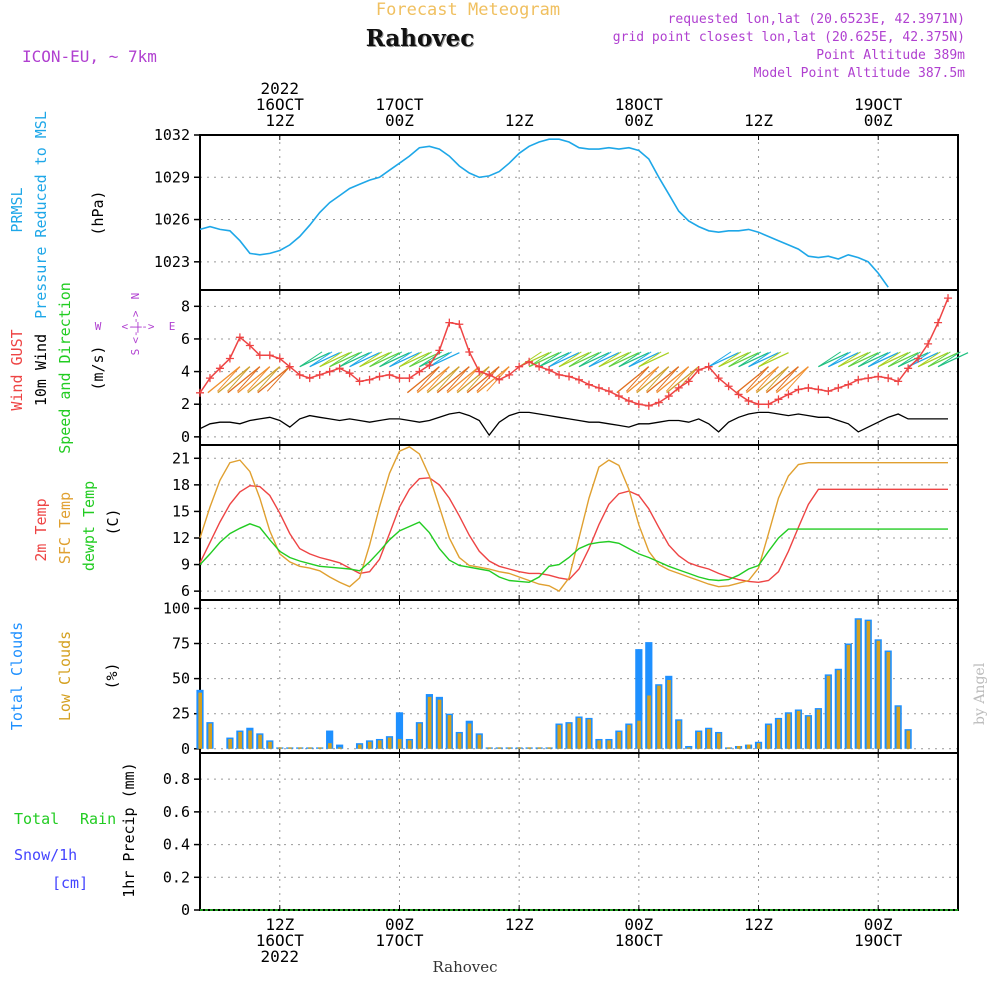  I want to click on wind-gust-line, so click(574, 352).